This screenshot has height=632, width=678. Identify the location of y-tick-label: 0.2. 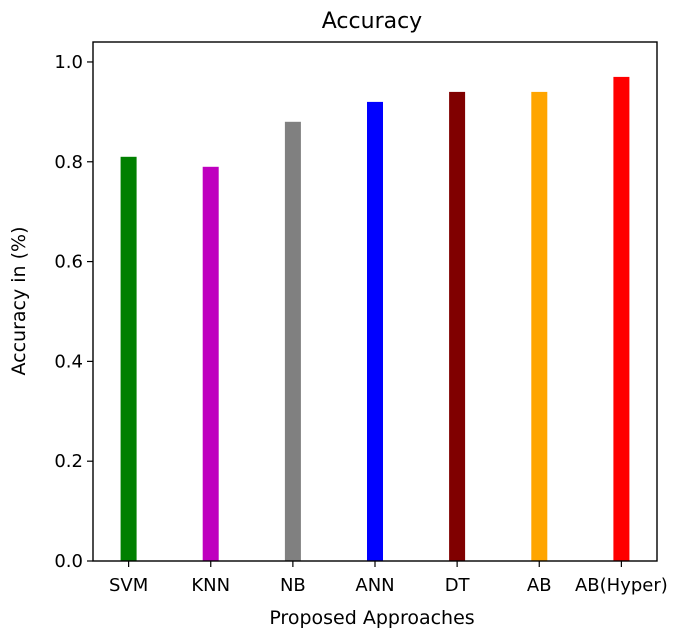
(68, 461).